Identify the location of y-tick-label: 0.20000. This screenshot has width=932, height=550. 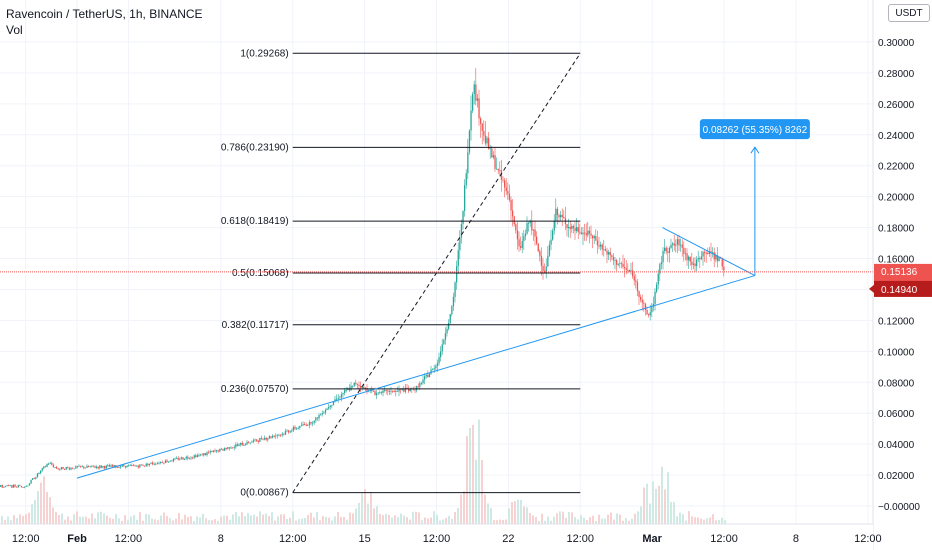
(896, 198).